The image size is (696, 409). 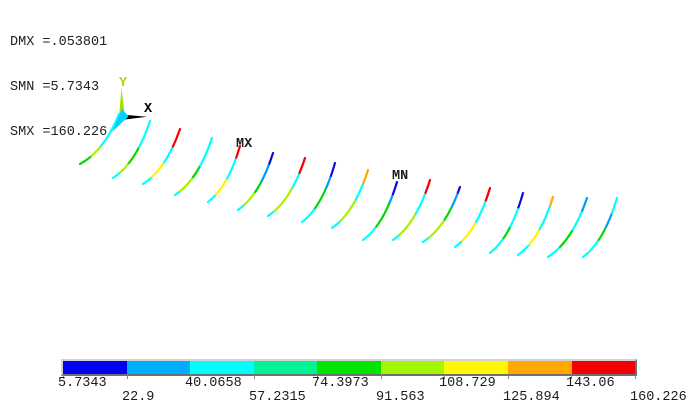 I want to click on legend-color-bar, so click(x=349, y=367).